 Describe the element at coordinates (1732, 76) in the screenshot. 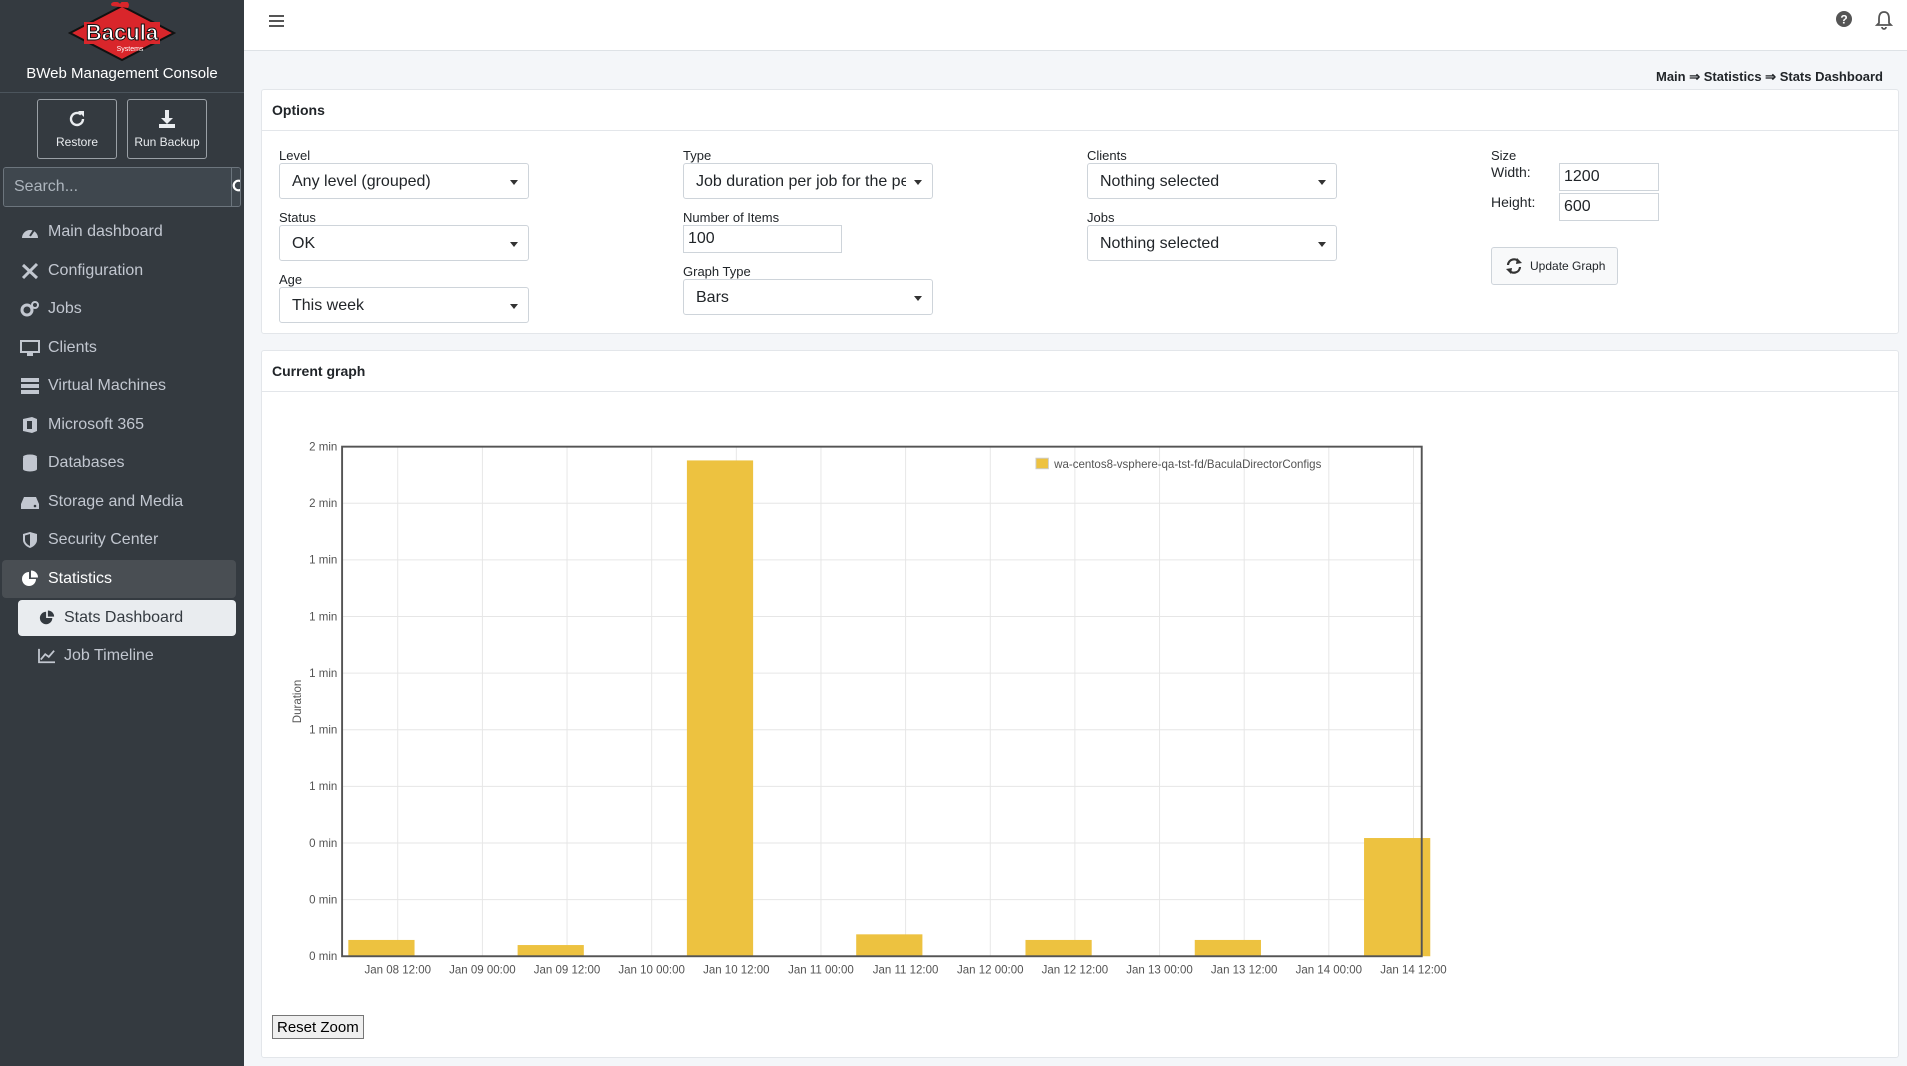

I see `breadcrumb-statistics: Statistics` at that location.